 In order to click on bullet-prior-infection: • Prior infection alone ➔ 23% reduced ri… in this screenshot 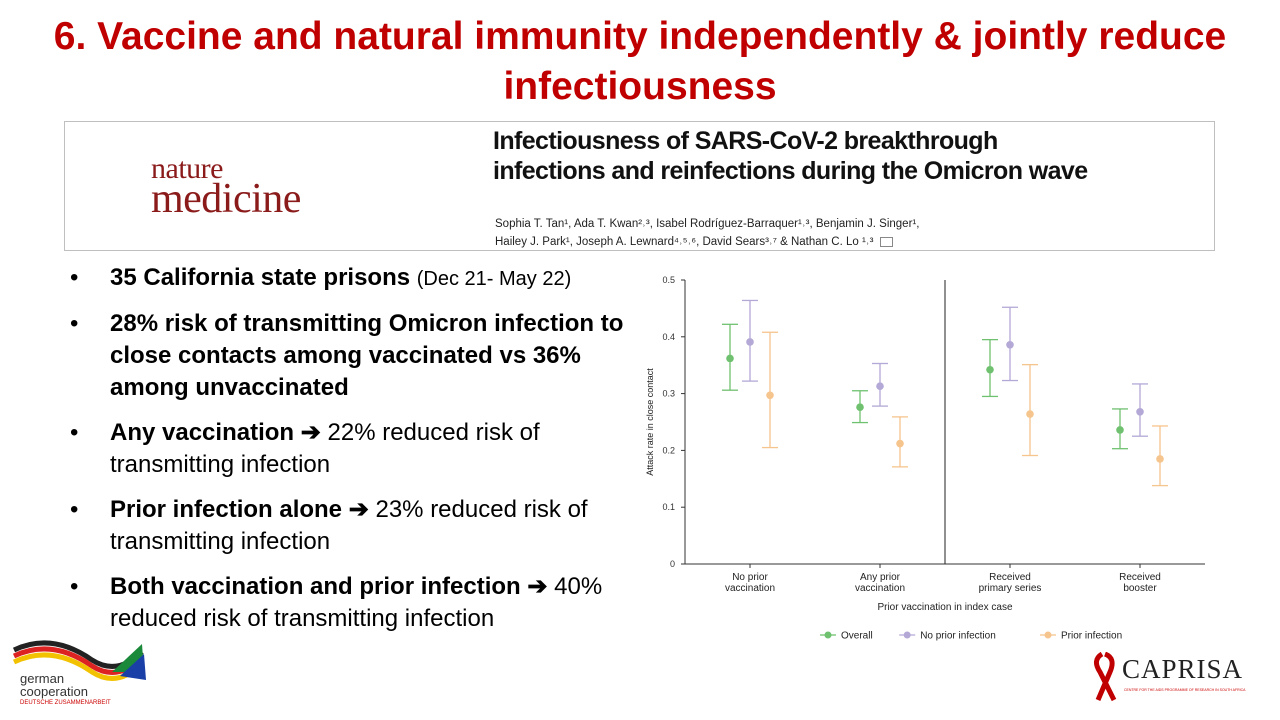, I will do `click(360, 526)`.